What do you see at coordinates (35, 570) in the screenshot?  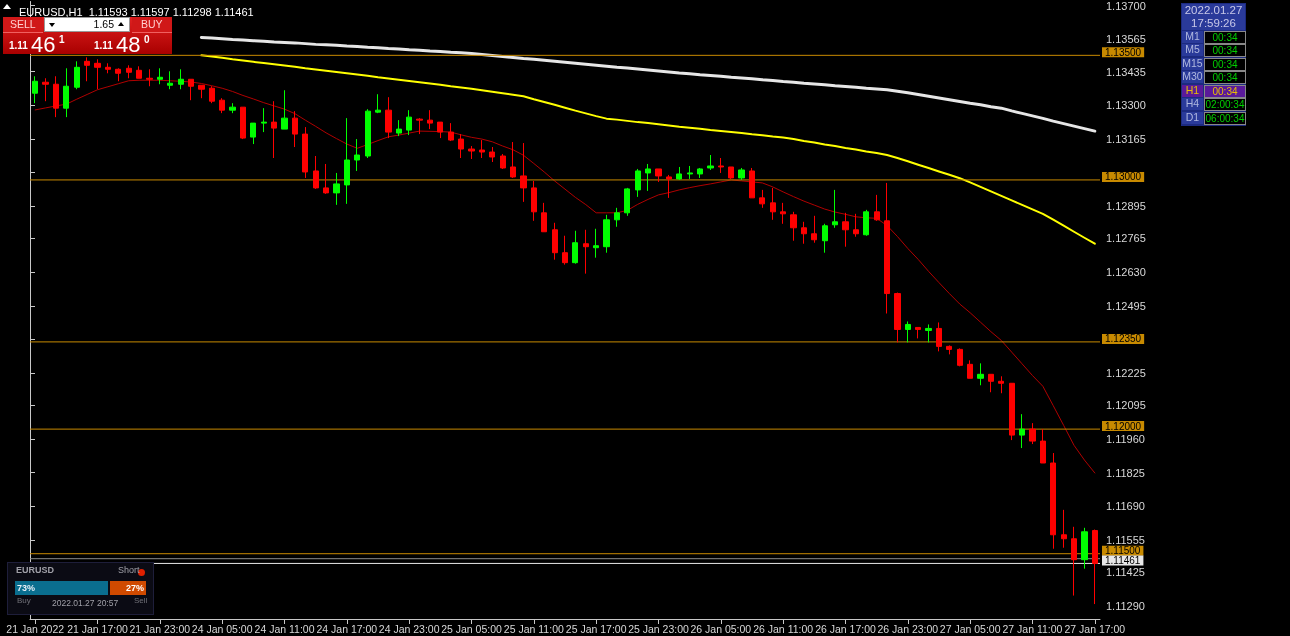 I see `annotation: EURUSD` at bounding box center [35, 570].